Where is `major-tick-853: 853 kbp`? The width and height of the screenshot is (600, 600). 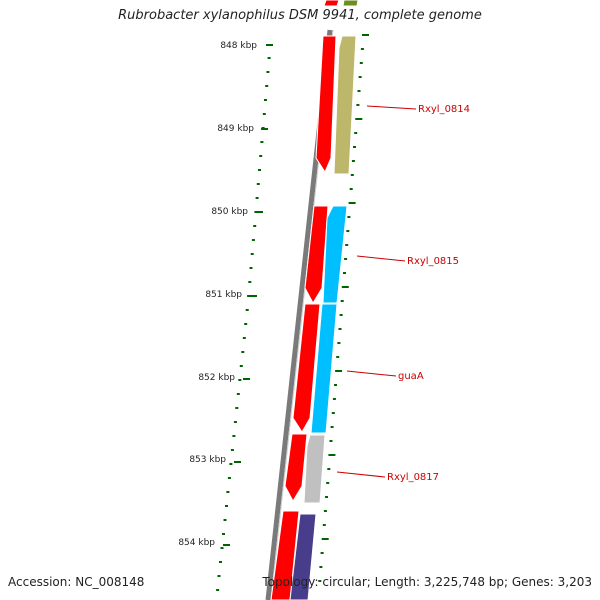 major-tick-853: 853 kbp is located at coordinates (215, 460).